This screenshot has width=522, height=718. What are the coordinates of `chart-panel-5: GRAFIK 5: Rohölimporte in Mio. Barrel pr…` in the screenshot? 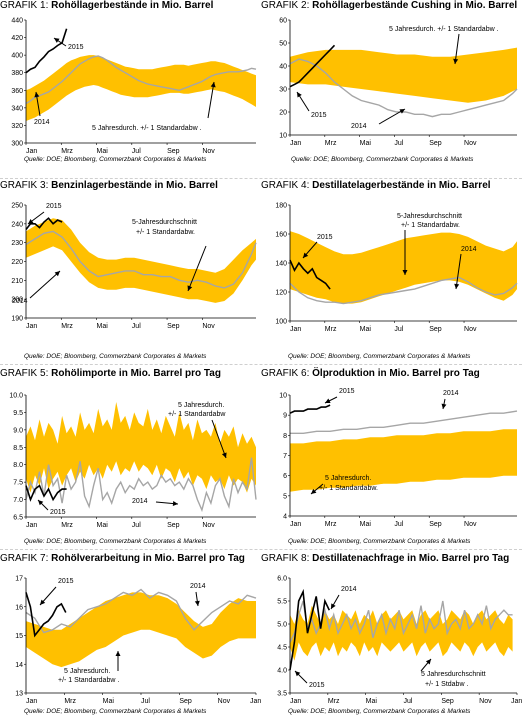 It's located at (130, 458).